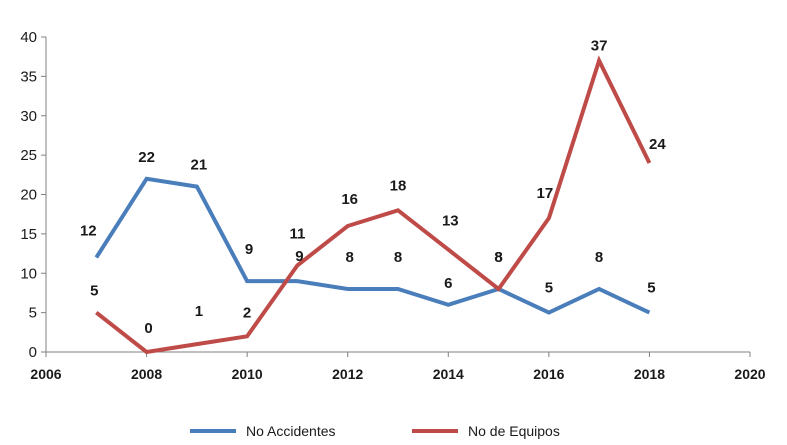 Image resolution: width=787 pixels, height=445 pixels. What do you see at coordinates (435, 431) in the screenshot?
I see `legend-swatch-equipos` at bounding box center [435, 431].